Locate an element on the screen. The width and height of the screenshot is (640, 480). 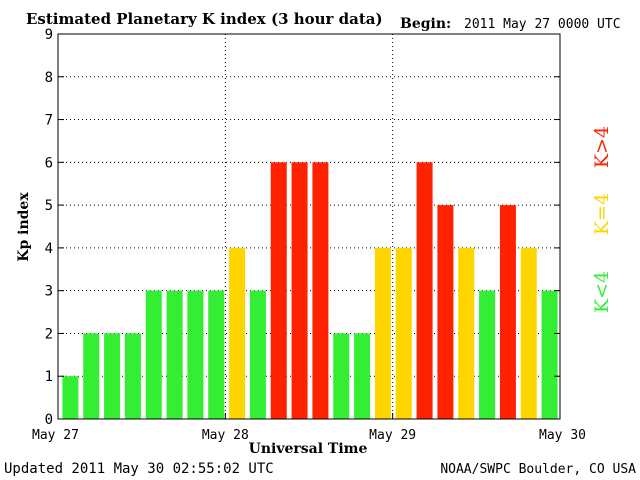
x-tick-label: May 29 is located at coordinates (392, 435).